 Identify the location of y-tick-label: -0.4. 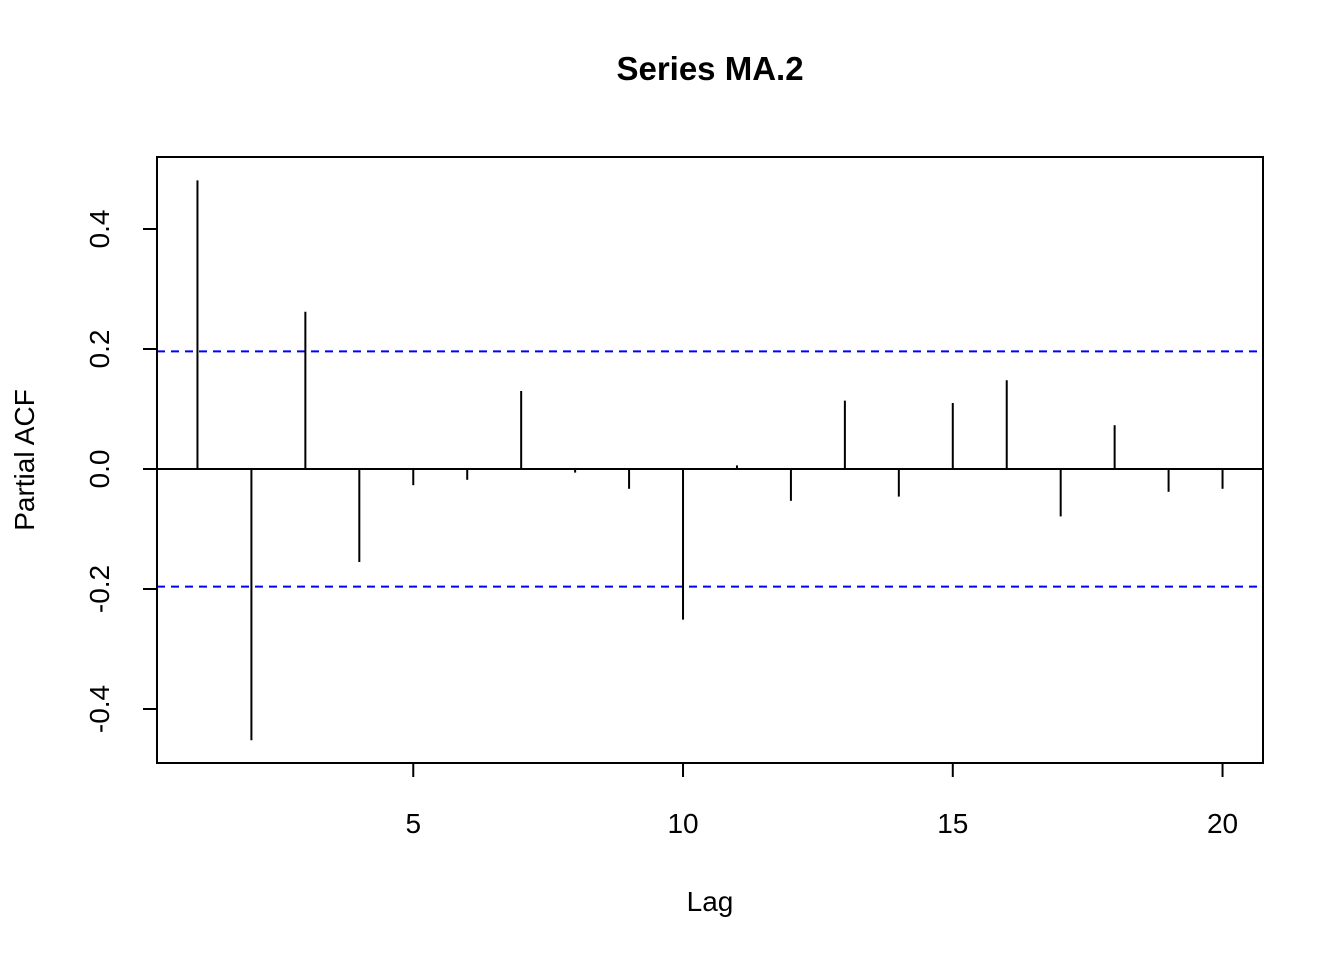
(99, 709).